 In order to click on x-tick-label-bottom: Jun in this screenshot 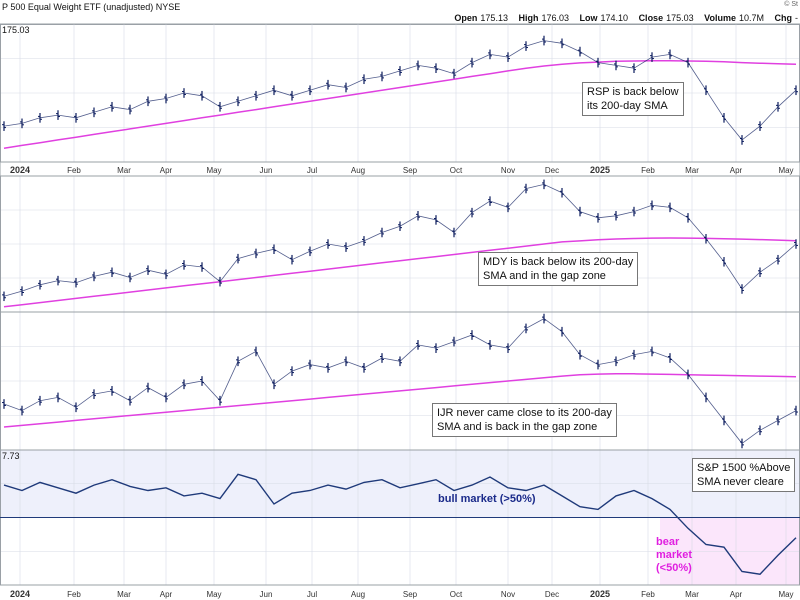, I will do `click(266, 594)`.